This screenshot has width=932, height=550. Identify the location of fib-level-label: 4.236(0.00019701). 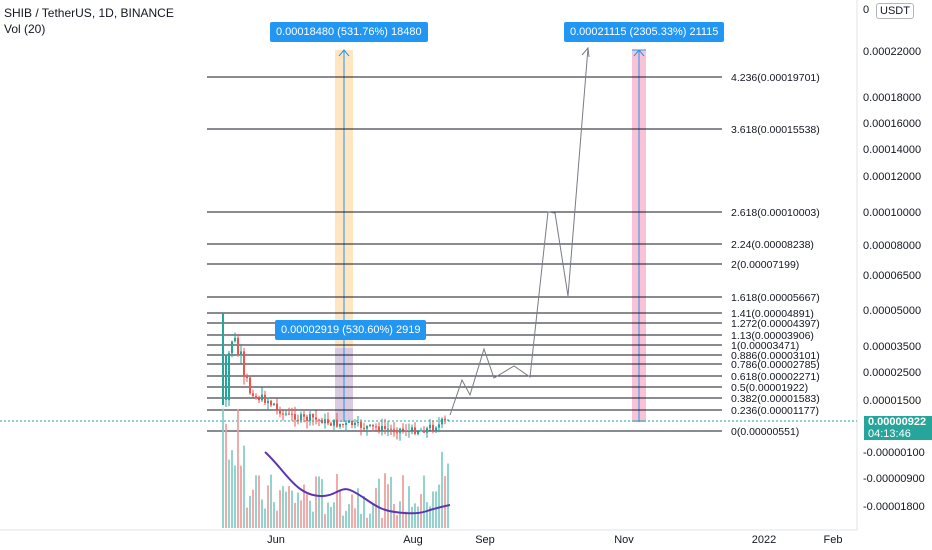
(775, 78).